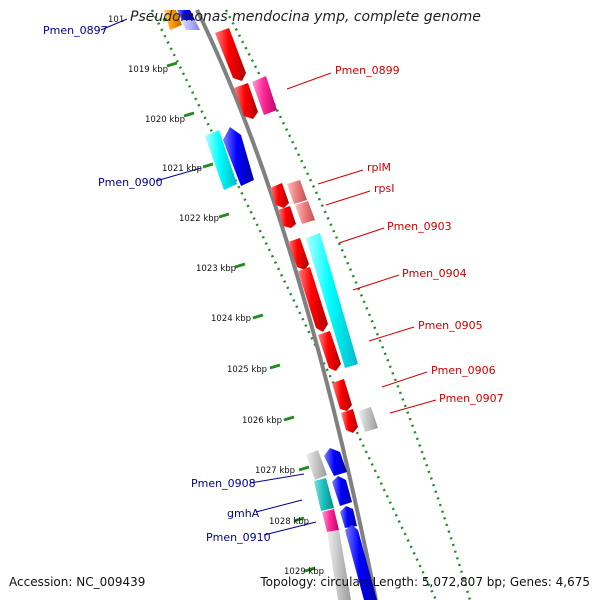  I want to click on gene-gray-bottom, so click(339, 565).